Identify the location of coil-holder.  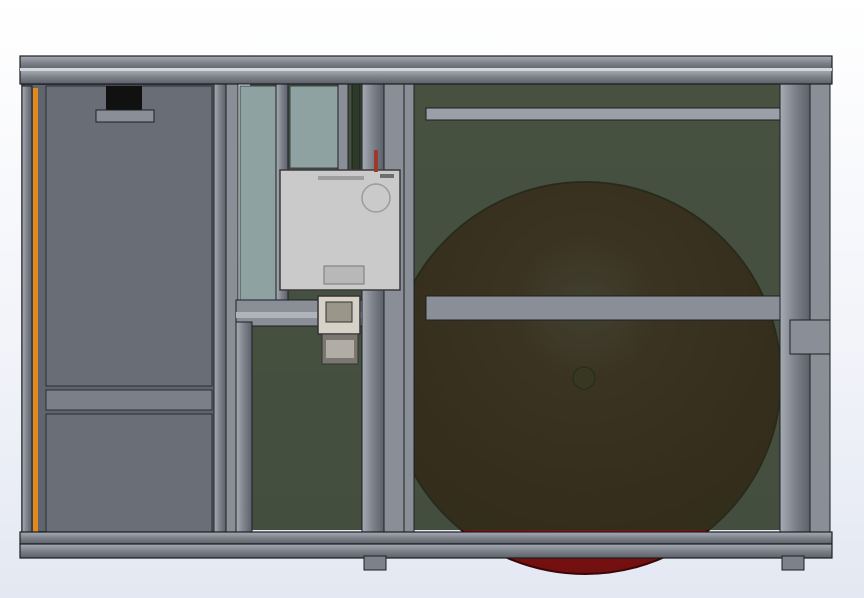
(125, 104).